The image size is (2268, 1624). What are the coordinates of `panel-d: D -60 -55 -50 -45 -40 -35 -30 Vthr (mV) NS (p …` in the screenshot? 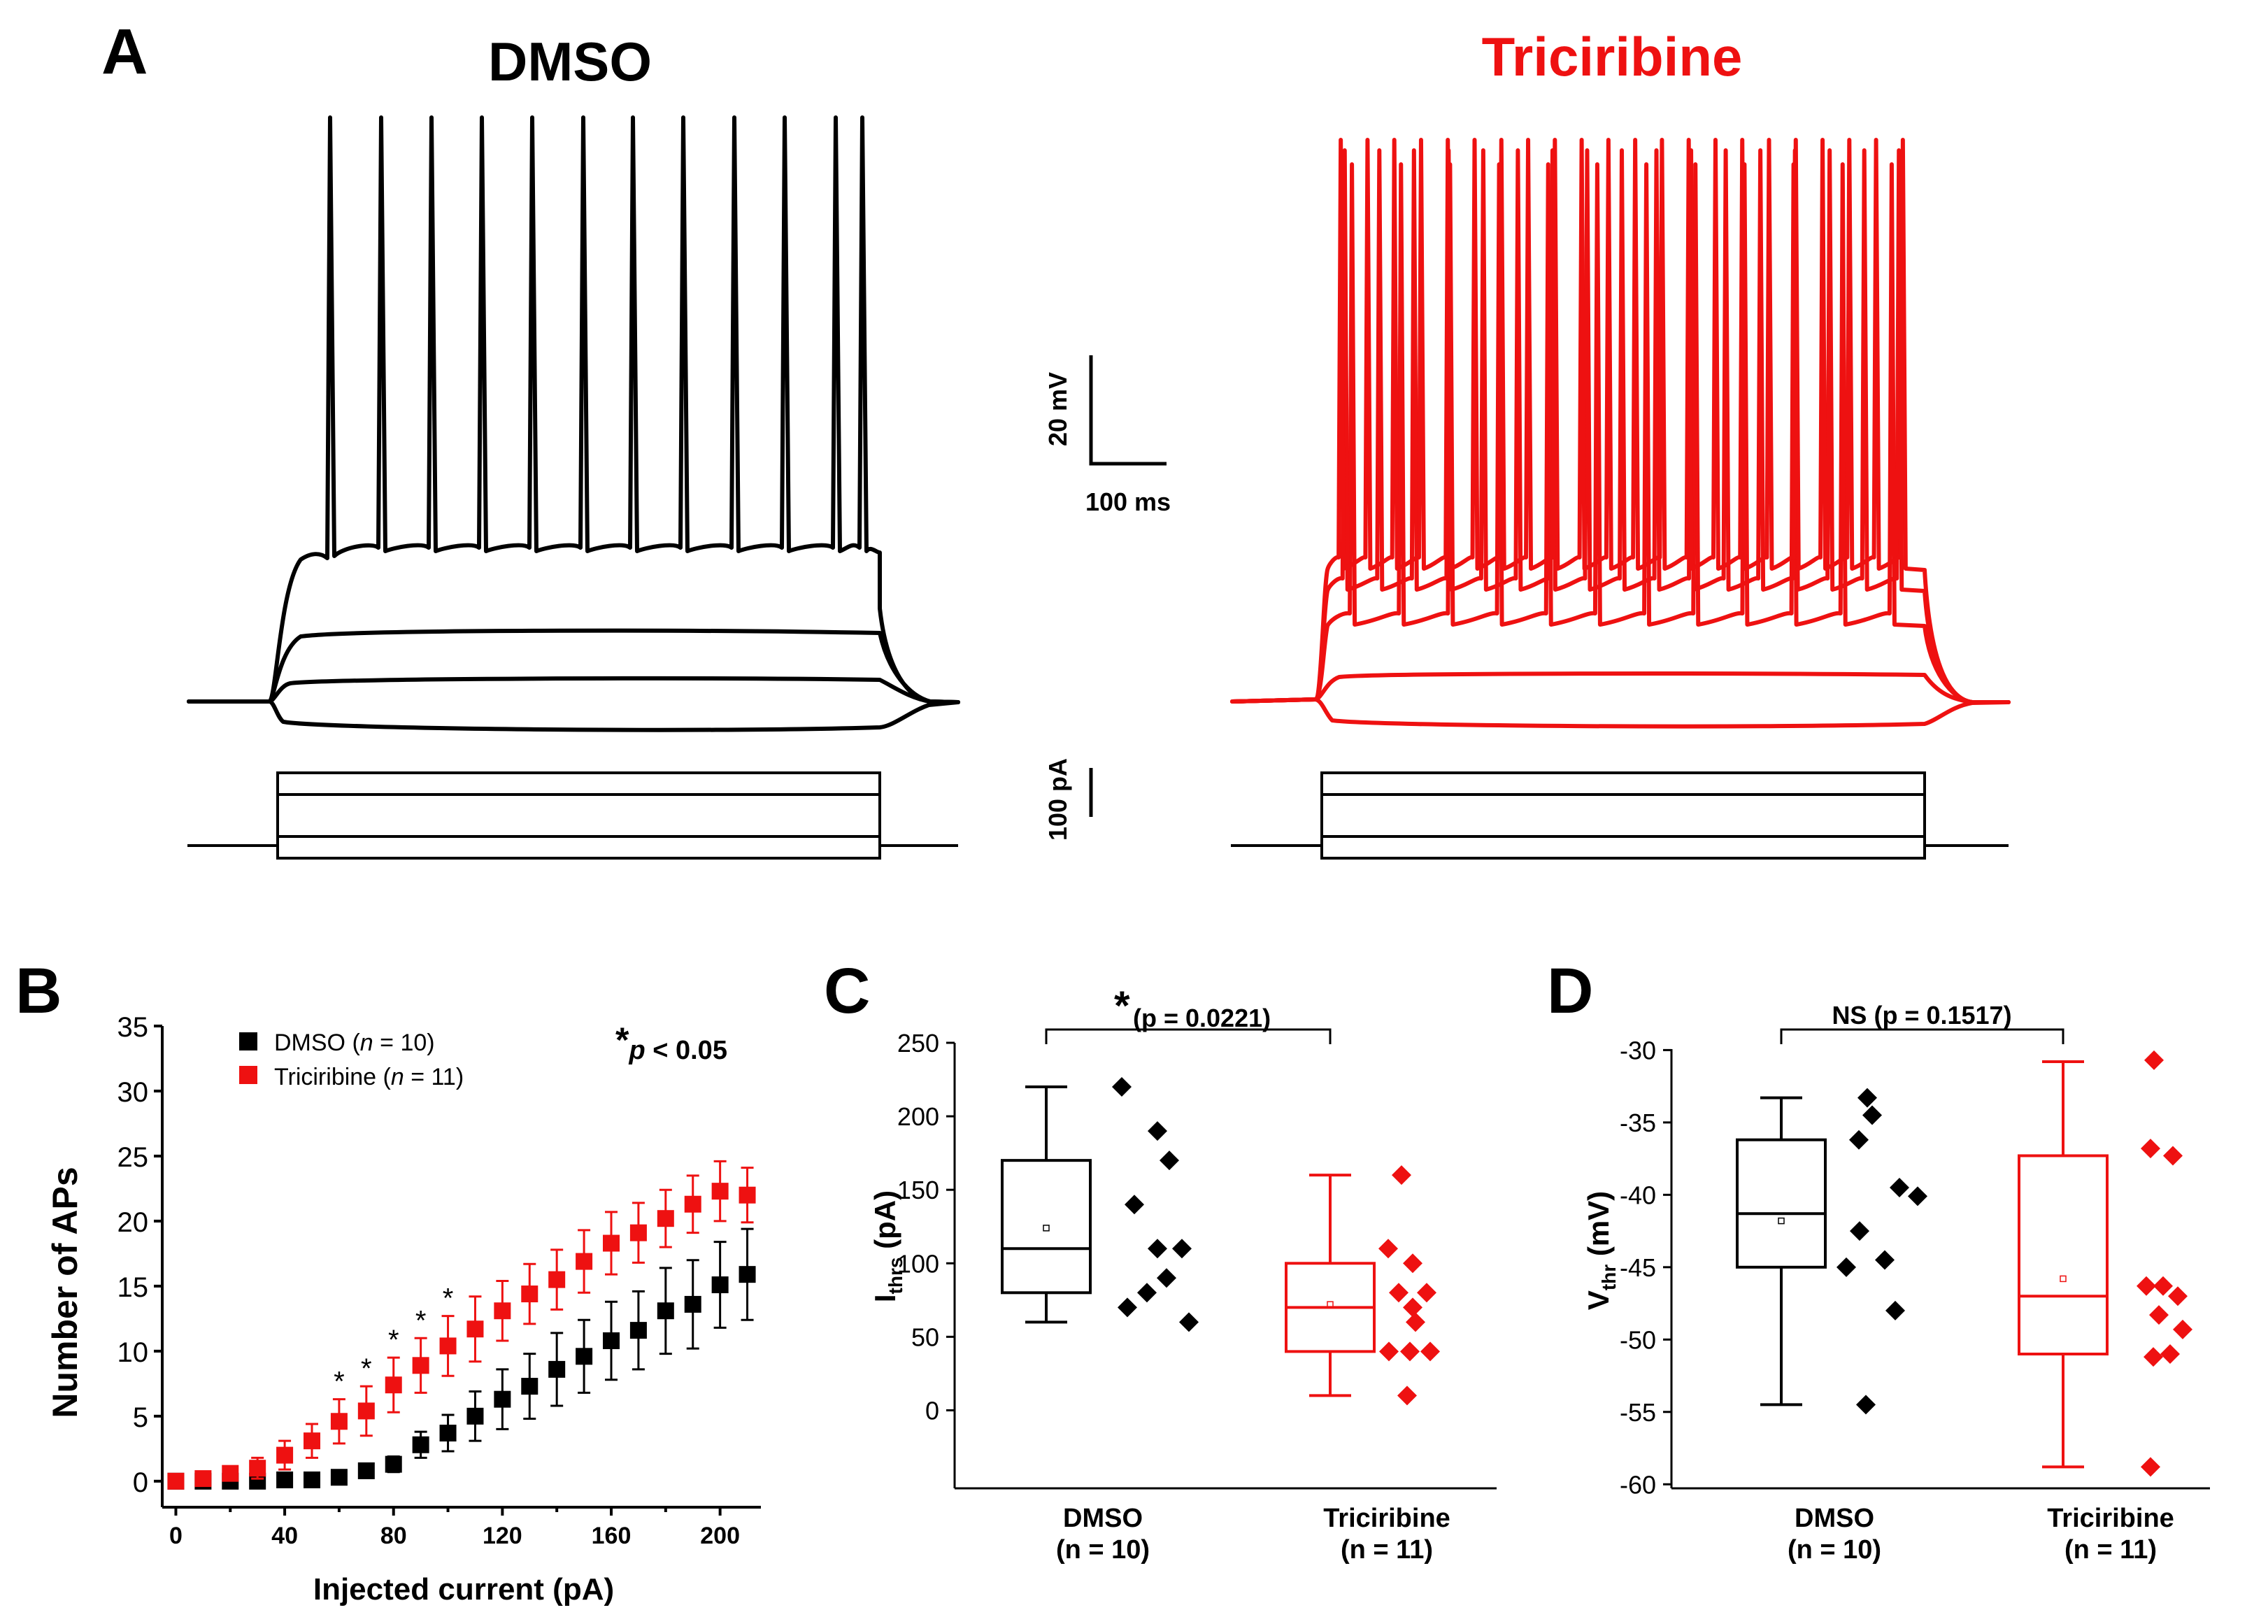 It's located at (1878, 1260).